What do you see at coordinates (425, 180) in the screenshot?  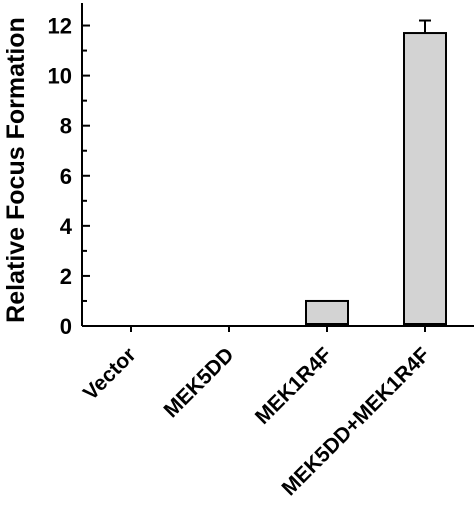 I see `bar-mek5dd-mek1r4f` at bounding box center [425, 180].